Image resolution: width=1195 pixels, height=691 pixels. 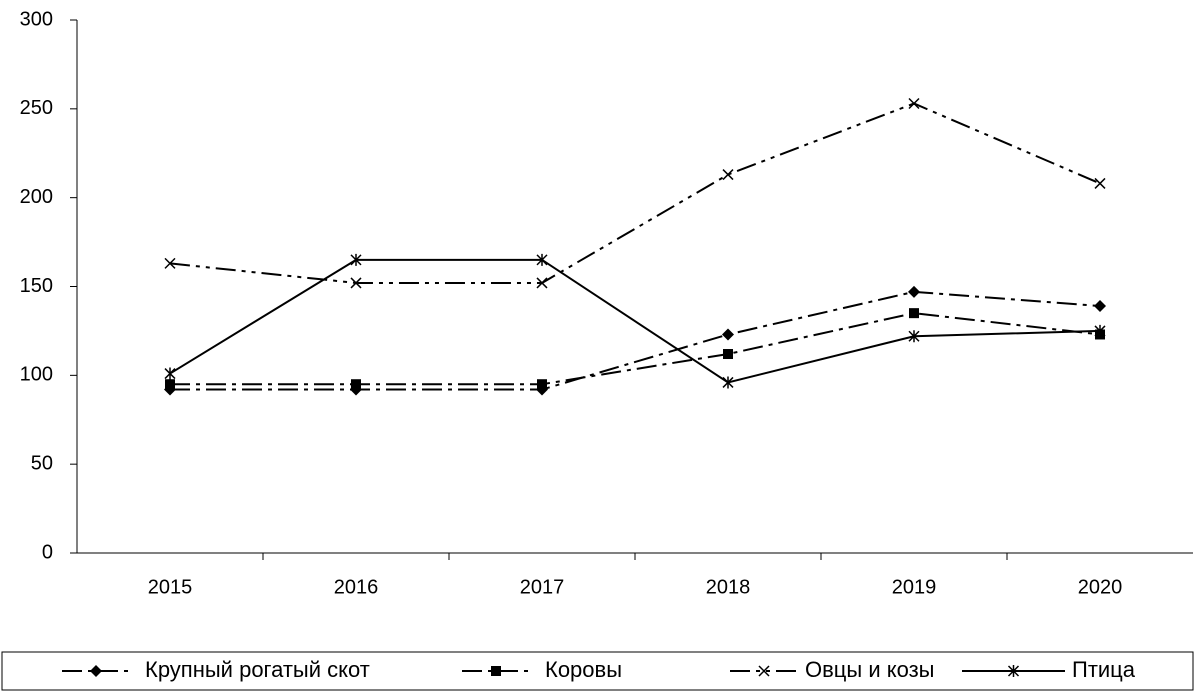 What do you see at coordinates (542, 587) in the screenshot?
I see `x-tick-label: 2017` at bounding box center [542, 587].